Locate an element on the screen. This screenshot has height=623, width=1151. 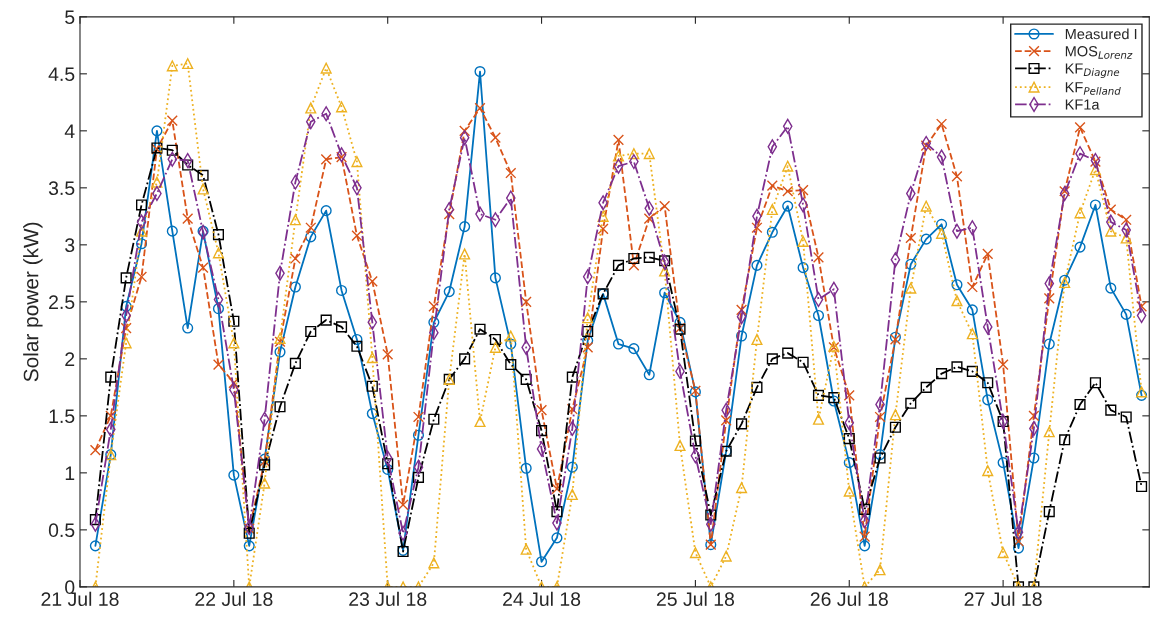
y-tick-label: 5 is located at coordinates (70, 17).